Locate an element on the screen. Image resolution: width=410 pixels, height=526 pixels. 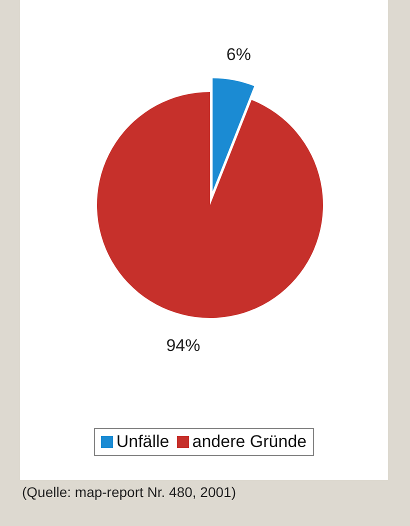
text: (Quelle: map-report Nr. 480, 2001) is located at coordinates (129, 492).